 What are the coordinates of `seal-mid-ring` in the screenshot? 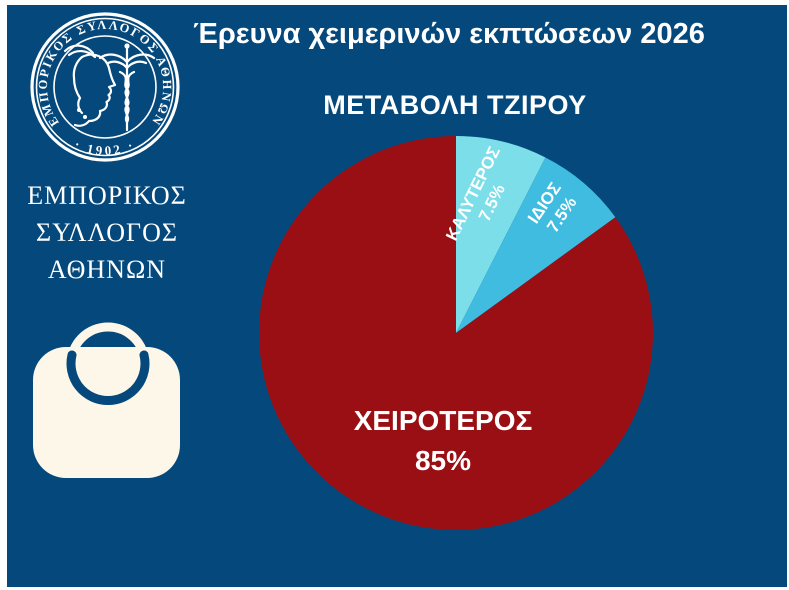 It's located at (105, 87).